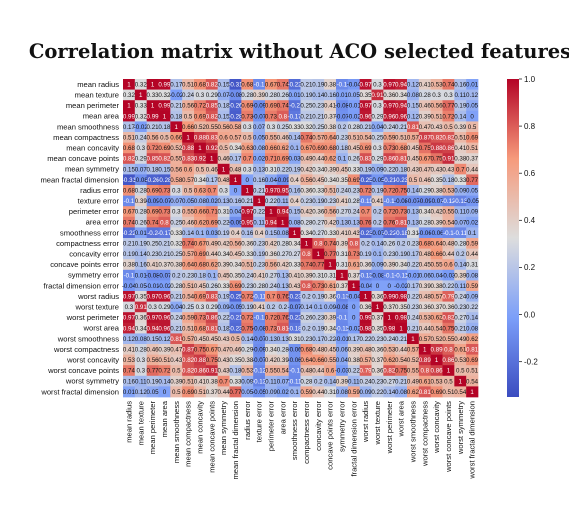 Image resolution: width=569 pixels, height=528 pixels. I want to click on cell-value-label: 0.33, so click(460, 180).